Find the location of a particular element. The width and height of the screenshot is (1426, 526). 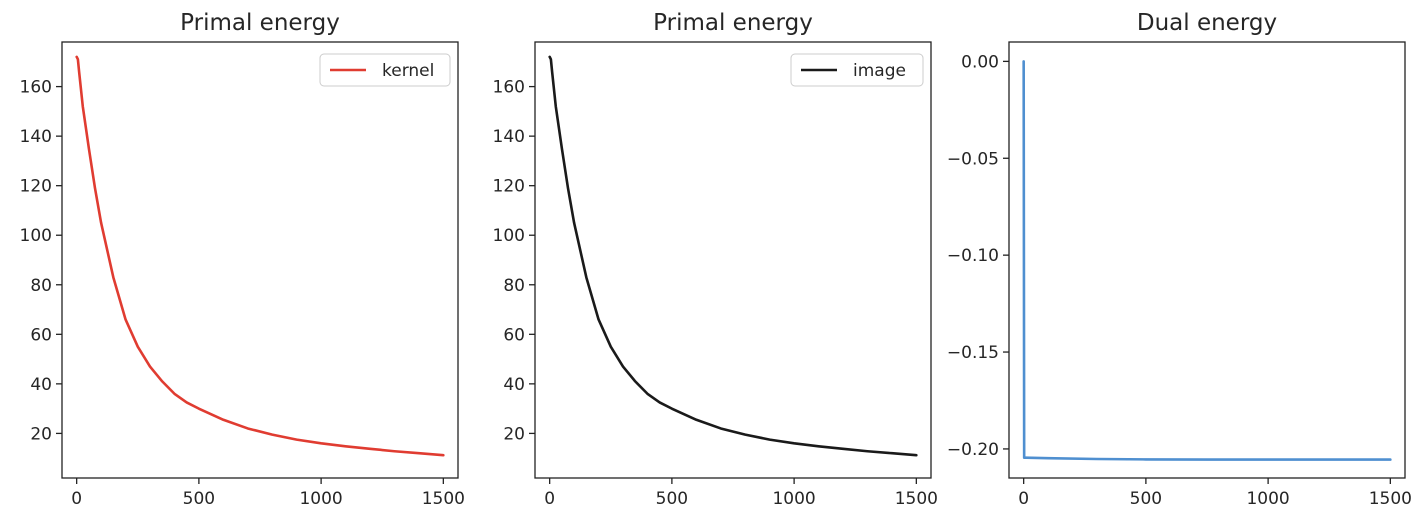

chart-title: Dual energy is located at coordinates (1207, 23).